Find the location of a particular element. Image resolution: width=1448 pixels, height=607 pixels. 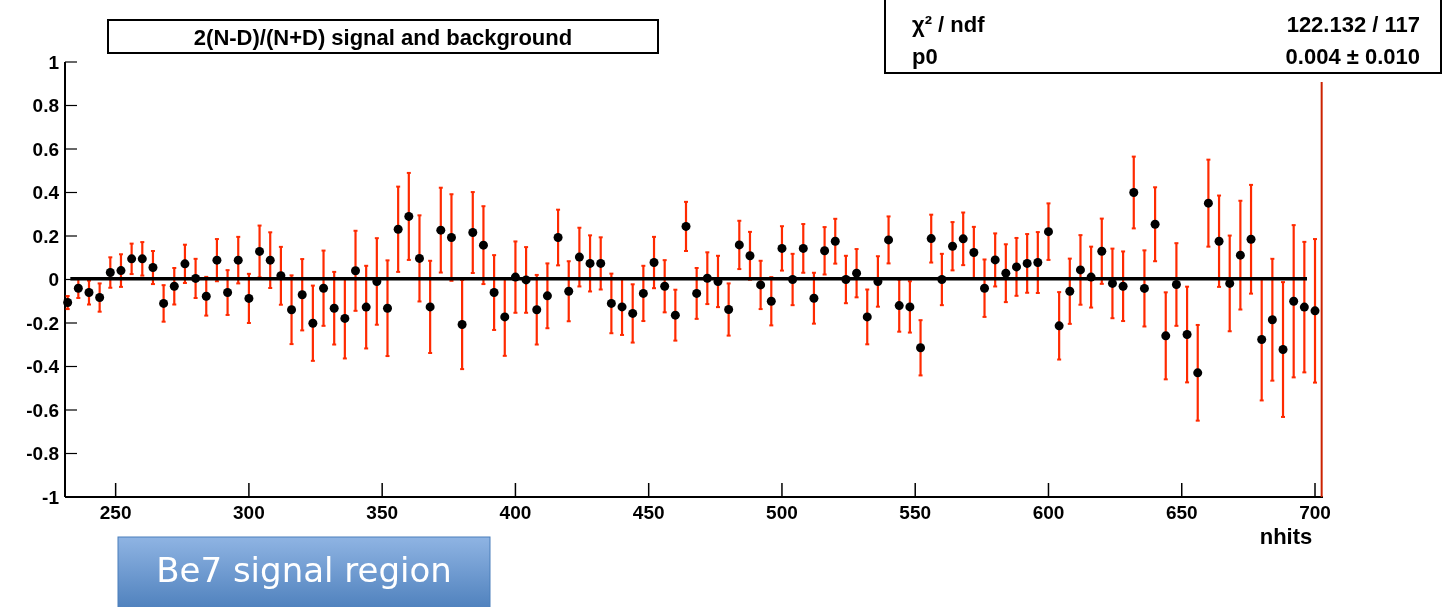

text: 122.132 / 117 is located at coordinates (1353, 24).